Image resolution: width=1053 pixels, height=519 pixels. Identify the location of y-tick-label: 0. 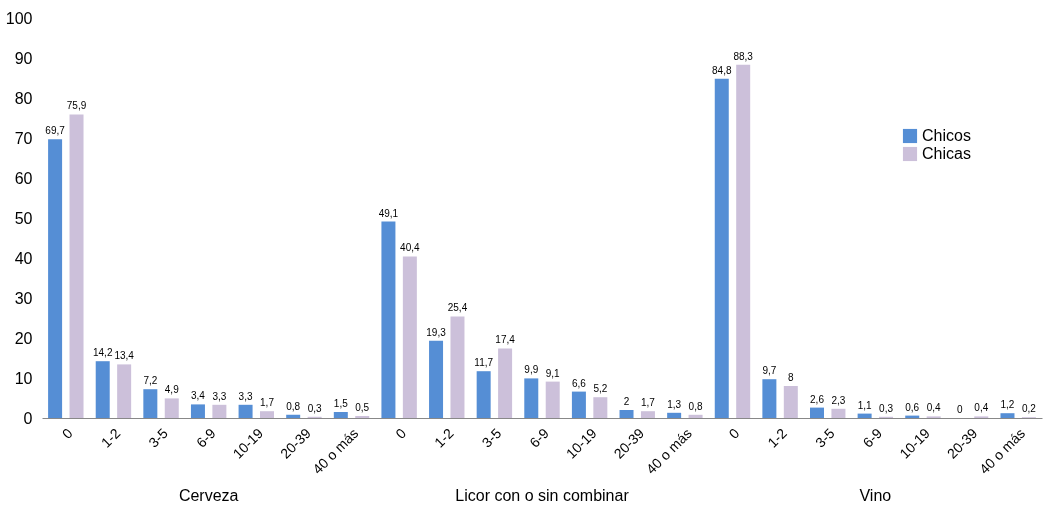
(28, 418).